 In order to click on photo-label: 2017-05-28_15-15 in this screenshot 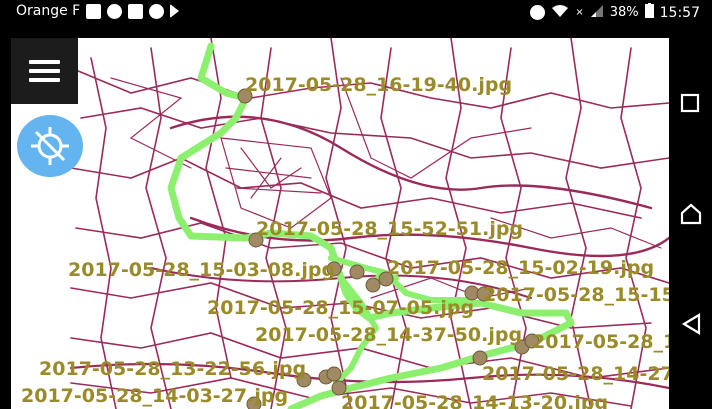, I will do `click(576, 295)`.